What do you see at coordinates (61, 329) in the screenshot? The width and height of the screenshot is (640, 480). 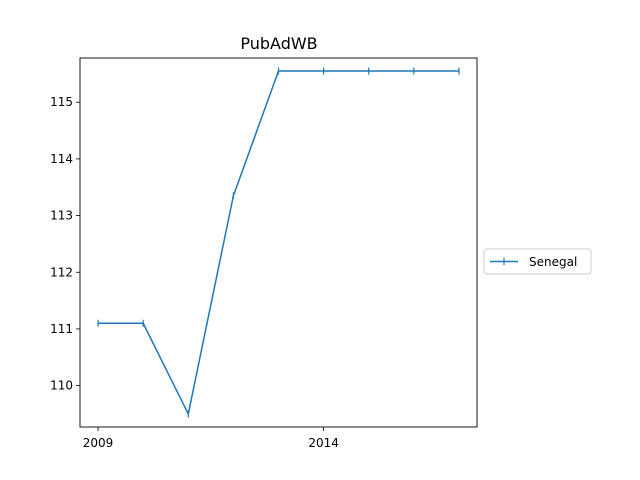 I see `y-tick-label: 111` at bounding box center [61, 329].